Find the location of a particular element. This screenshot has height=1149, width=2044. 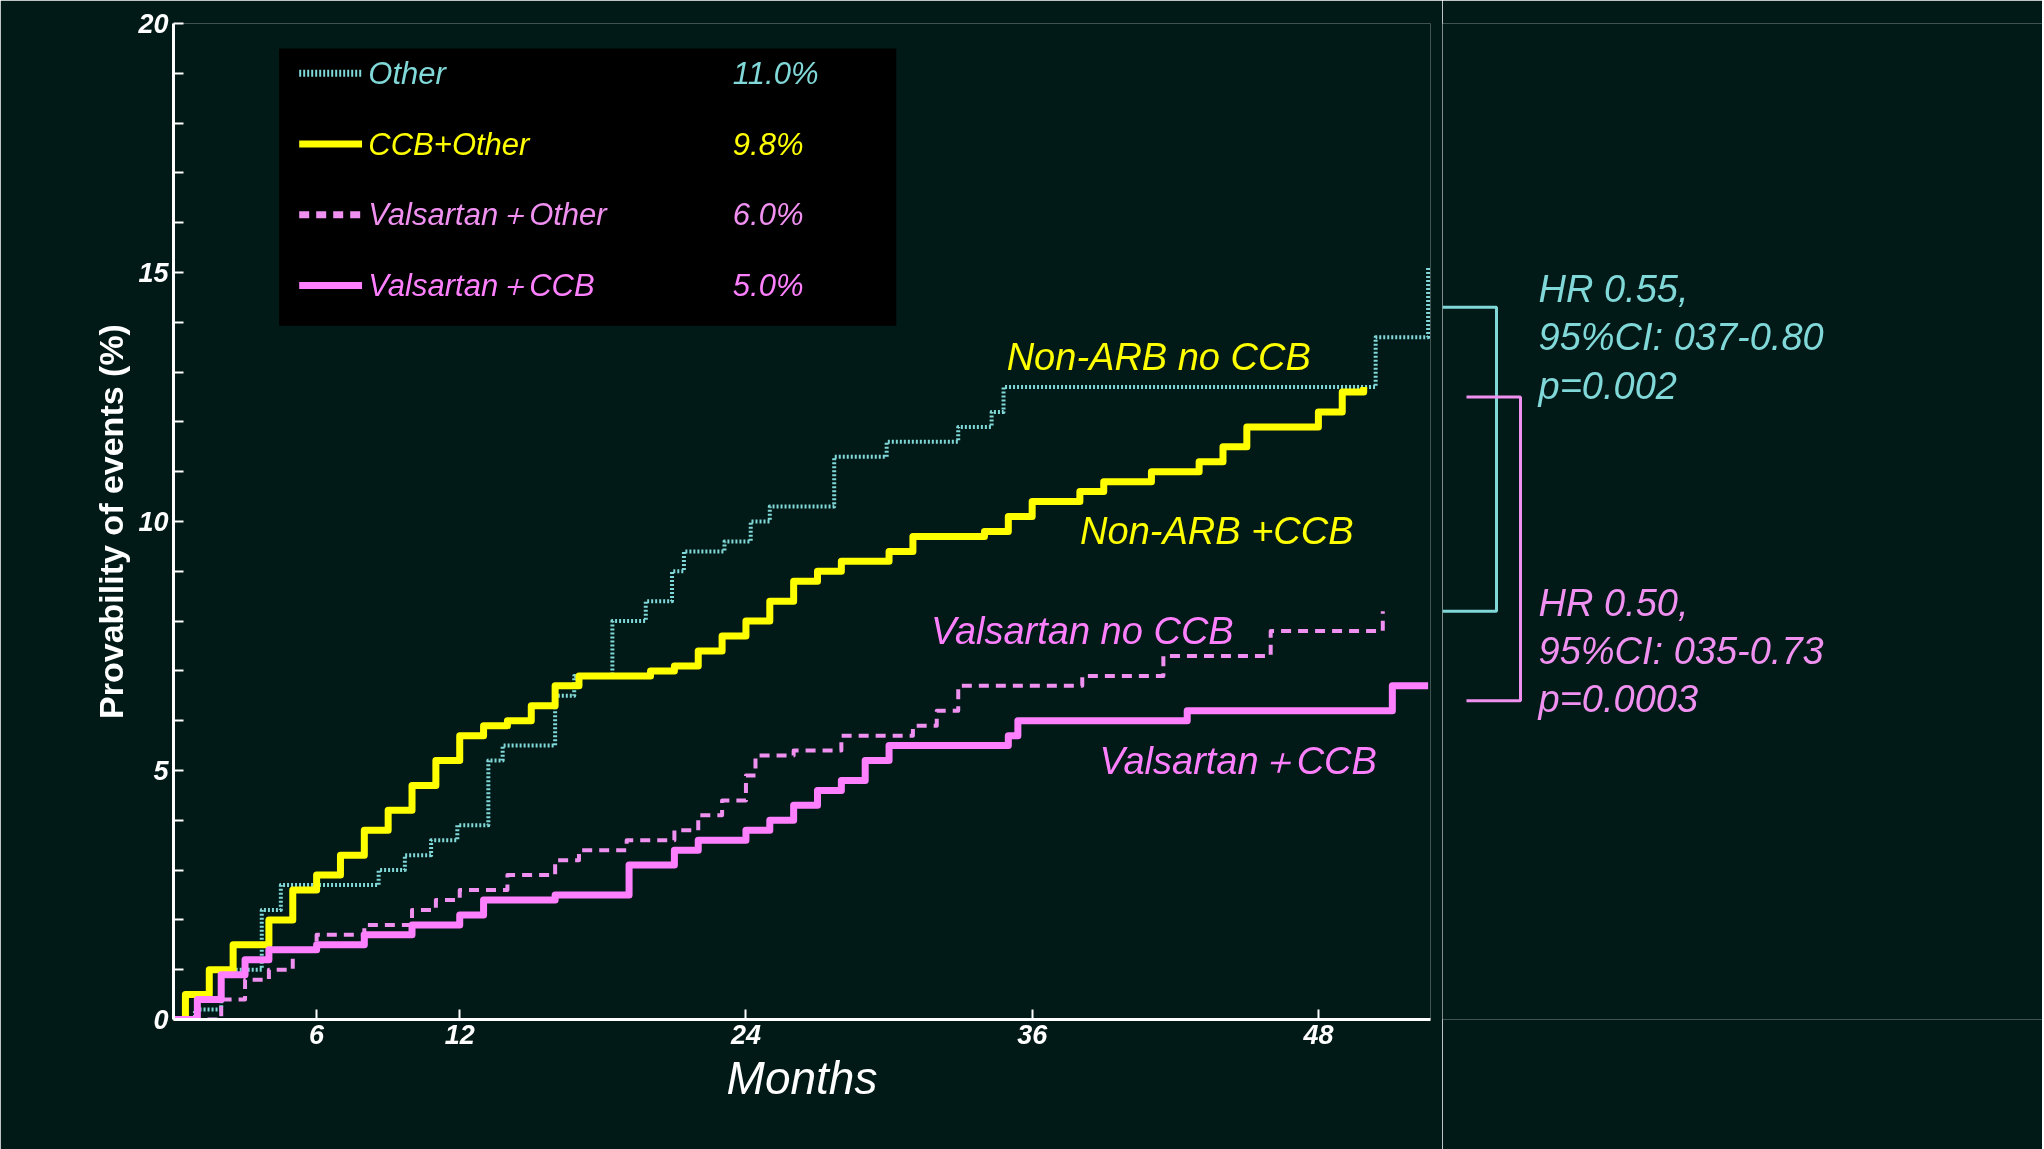

y-tick-label: 5 is located at coordinates (161, 771).